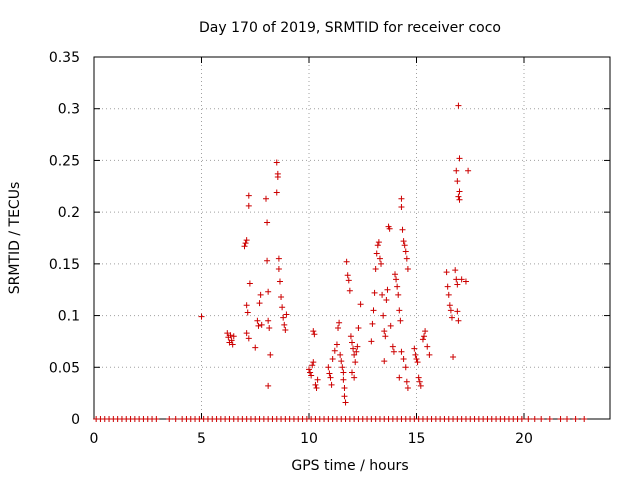  What do you see at coordinates (94, 439) in the screenshot?
I see `x-tick-label: 0` at bounding box center [94, 439].